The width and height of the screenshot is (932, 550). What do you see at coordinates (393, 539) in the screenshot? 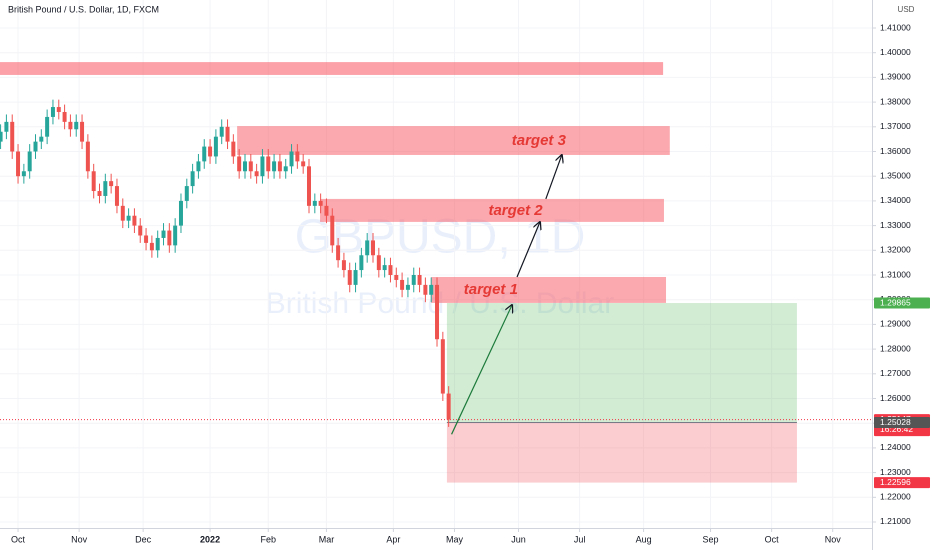
I see `x-tick-label: Apr` at bounding box center [393, 539].